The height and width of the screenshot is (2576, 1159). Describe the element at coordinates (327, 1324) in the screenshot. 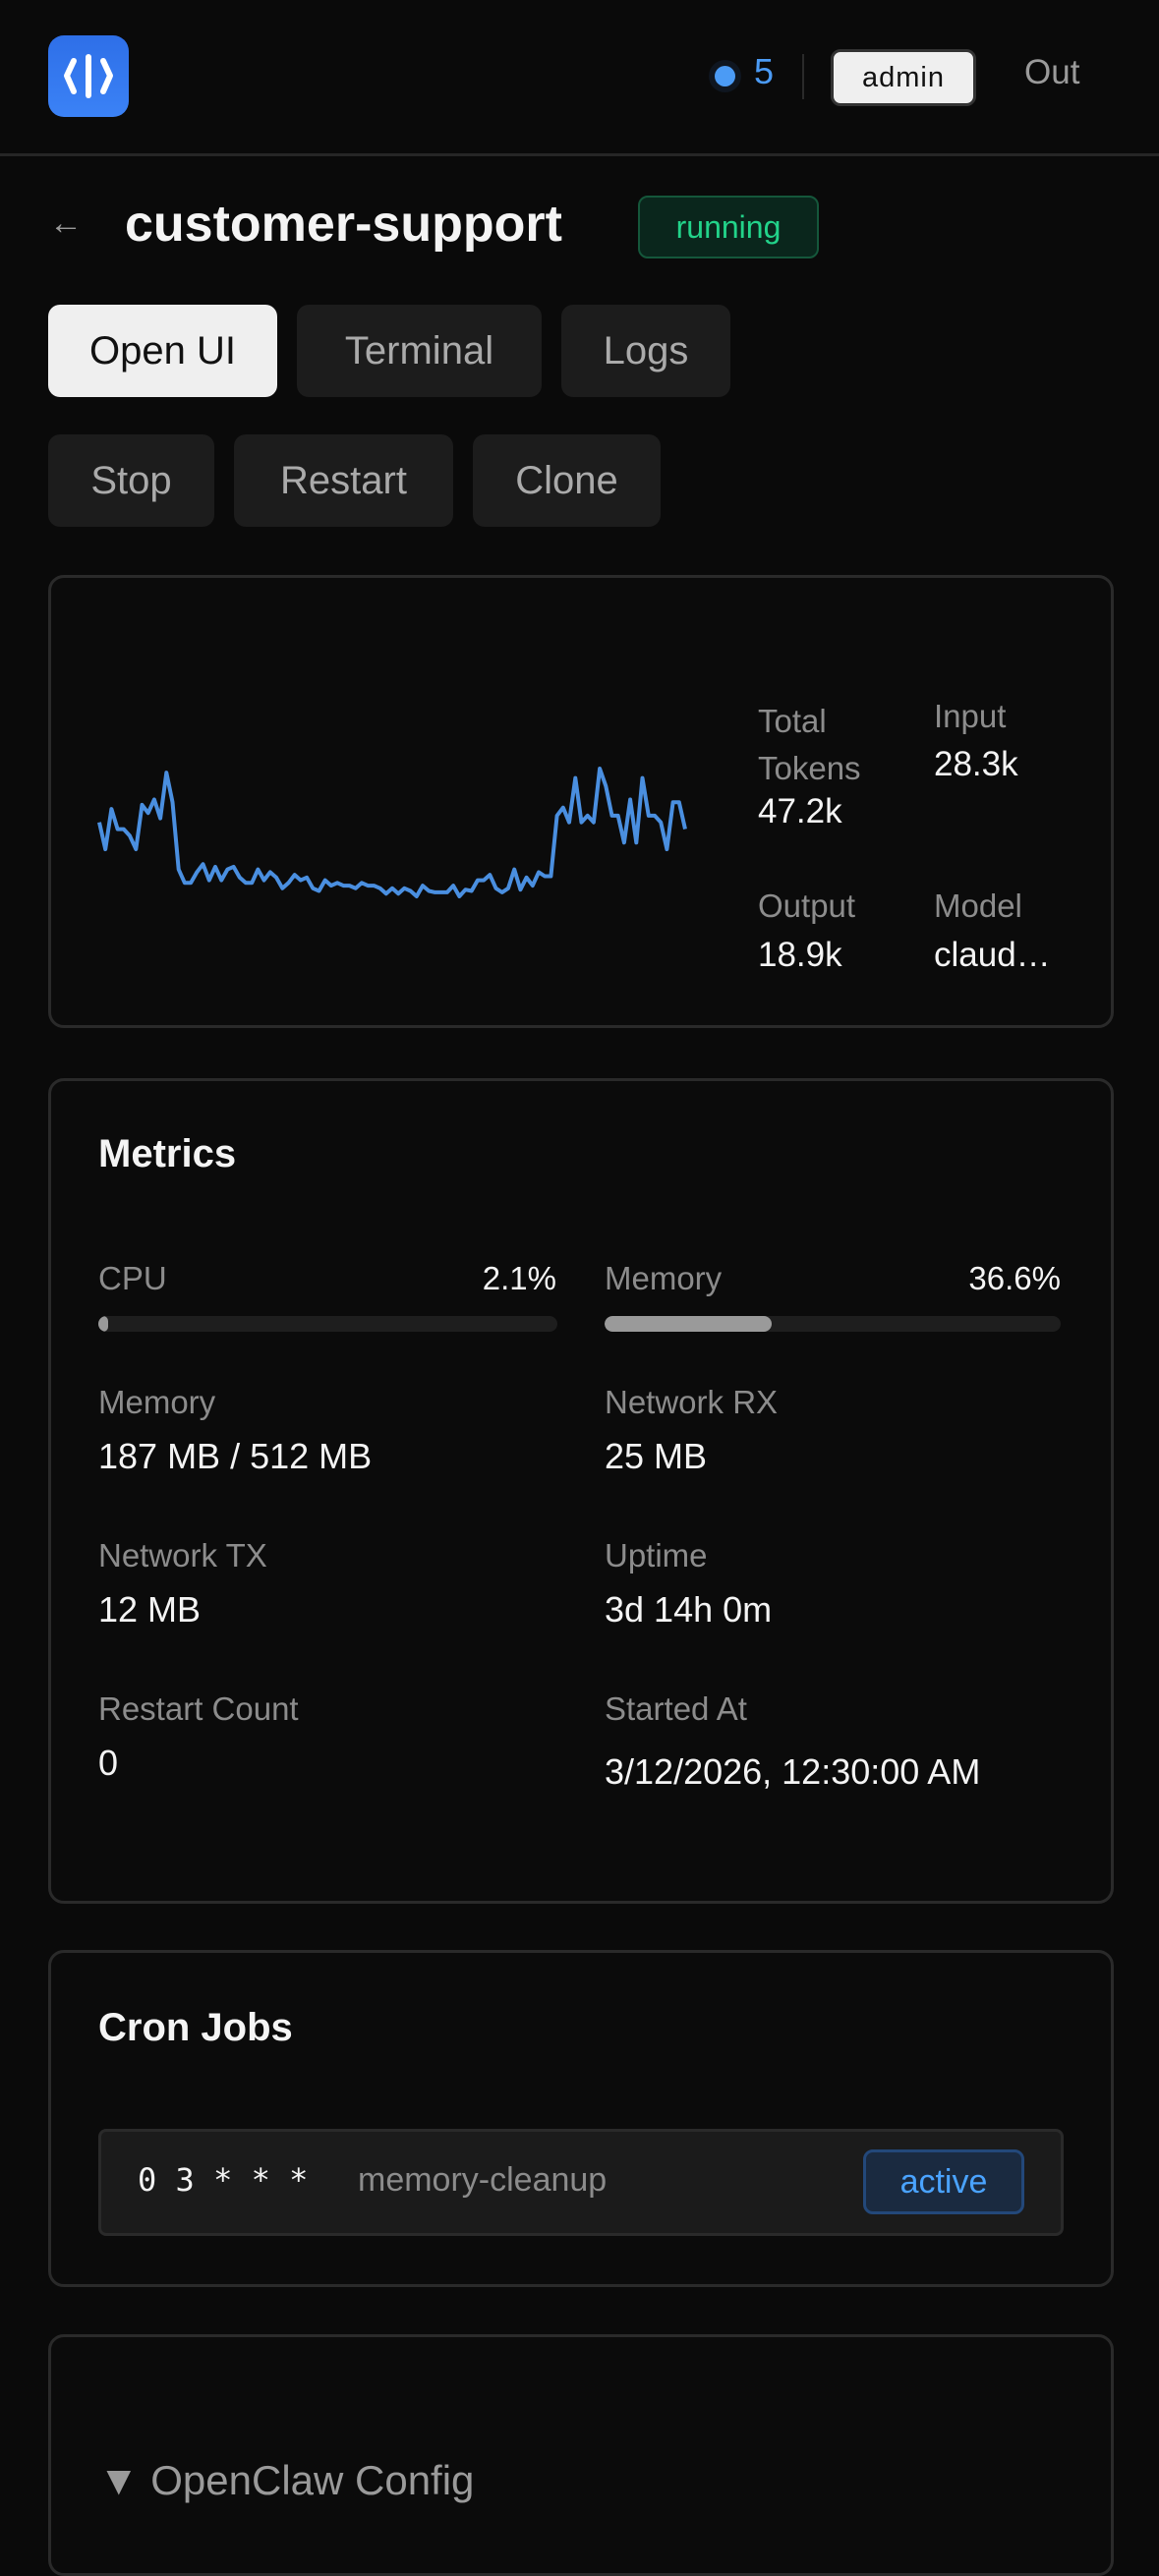

I see `cpu-progress-bar` at that location.